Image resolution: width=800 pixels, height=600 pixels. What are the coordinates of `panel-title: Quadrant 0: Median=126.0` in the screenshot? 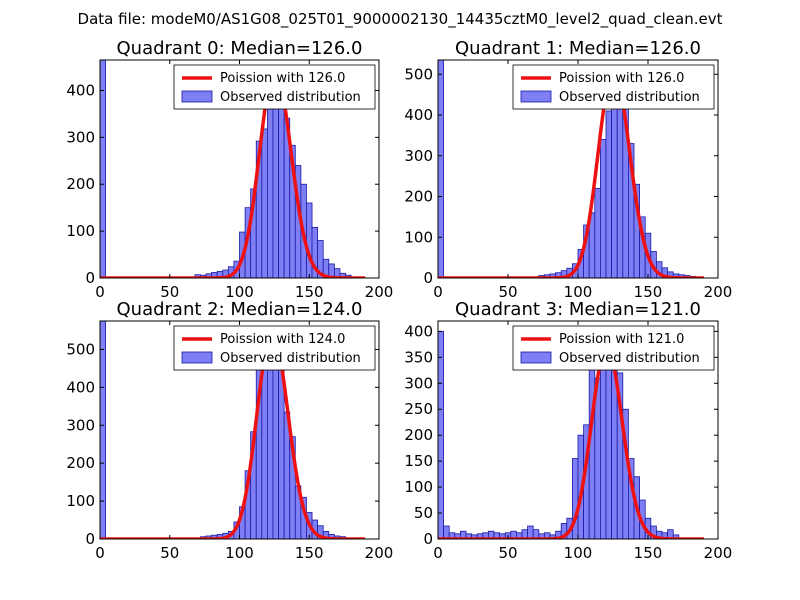 It's located at (240, 48).